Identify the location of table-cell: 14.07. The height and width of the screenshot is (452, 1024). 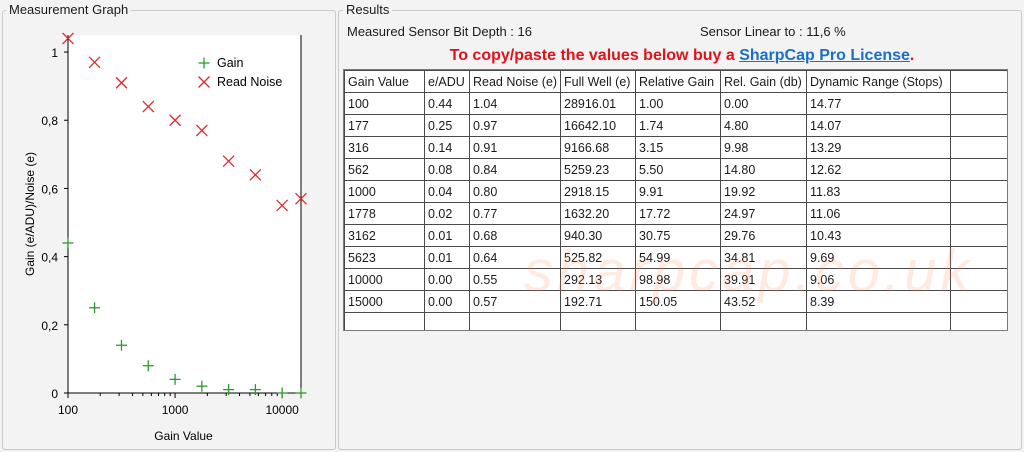
(878, 125).